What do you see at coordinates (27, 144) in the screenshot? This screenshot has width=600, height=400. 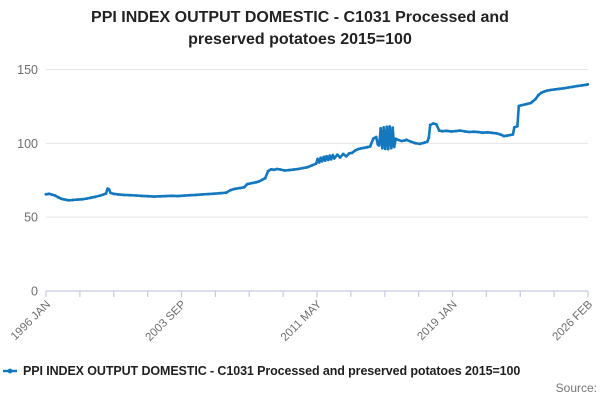 I see `y-tick-label: 100` at bounding box center [27, 144].